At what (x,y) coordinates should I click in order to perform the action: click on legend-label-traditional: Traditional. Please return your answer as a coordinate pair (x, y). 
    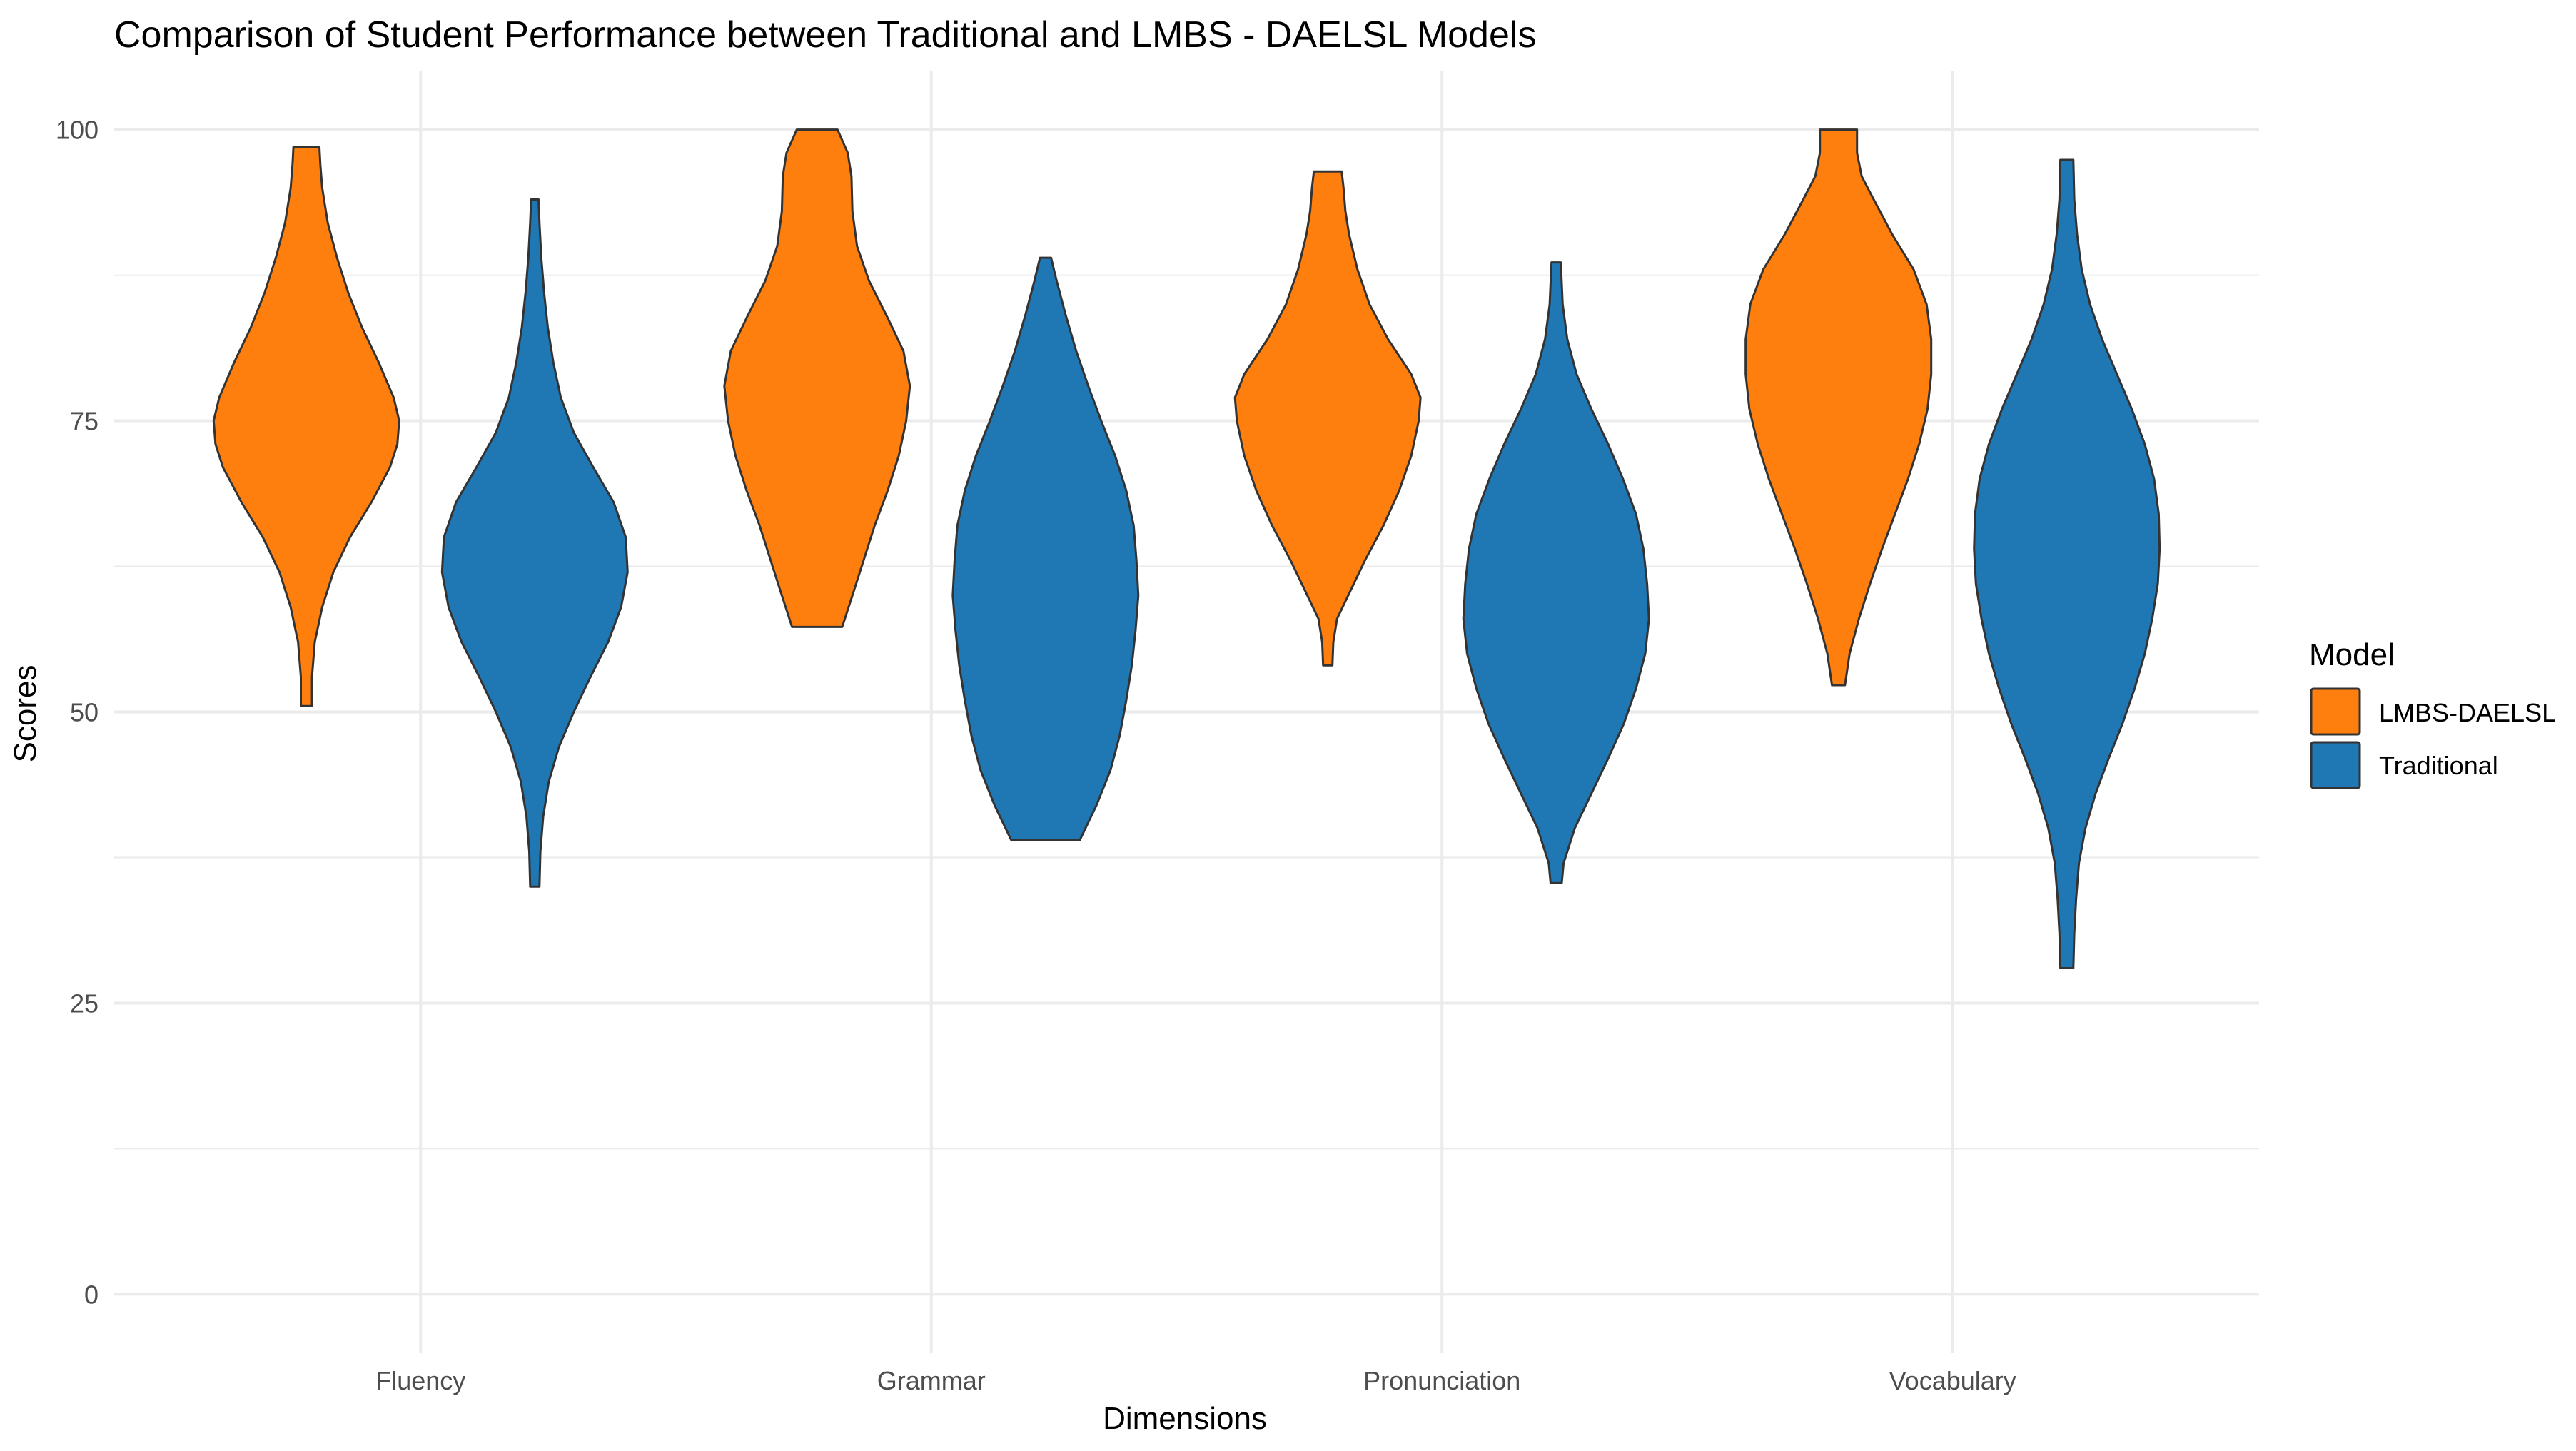
    Looking at the image, I should click on (2438, 766).